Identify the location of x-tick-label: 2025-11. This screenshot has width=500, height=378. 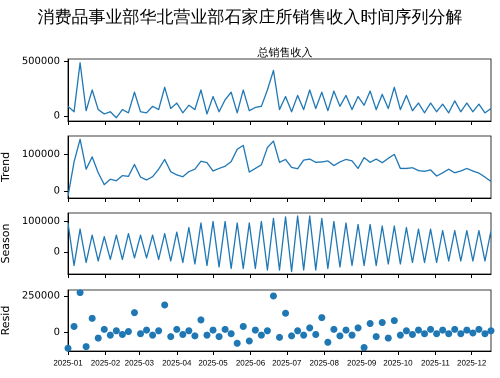
(435, 363).